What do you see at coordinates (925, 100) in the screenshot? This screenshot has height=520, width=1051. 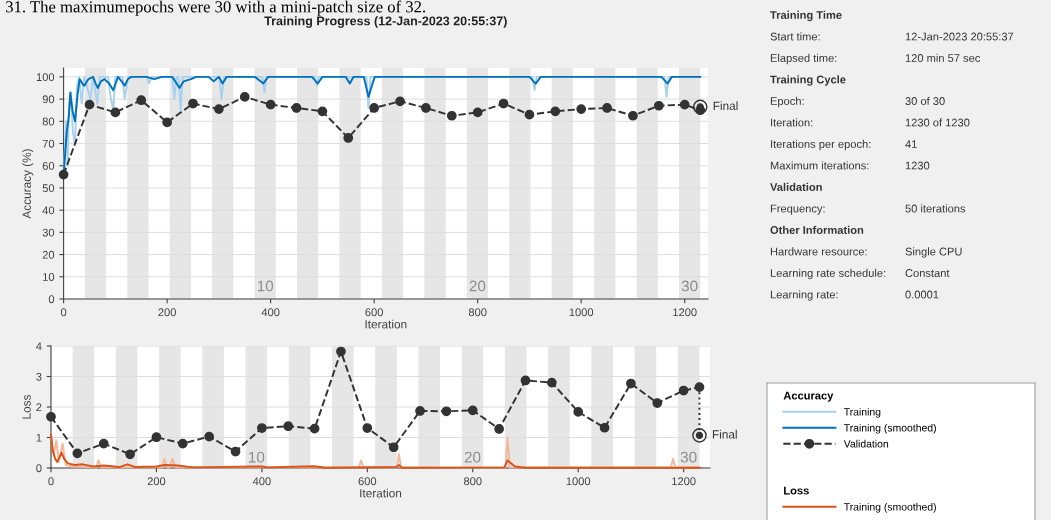 I see `text: 30 of 30` at bounding box center [925, 100].